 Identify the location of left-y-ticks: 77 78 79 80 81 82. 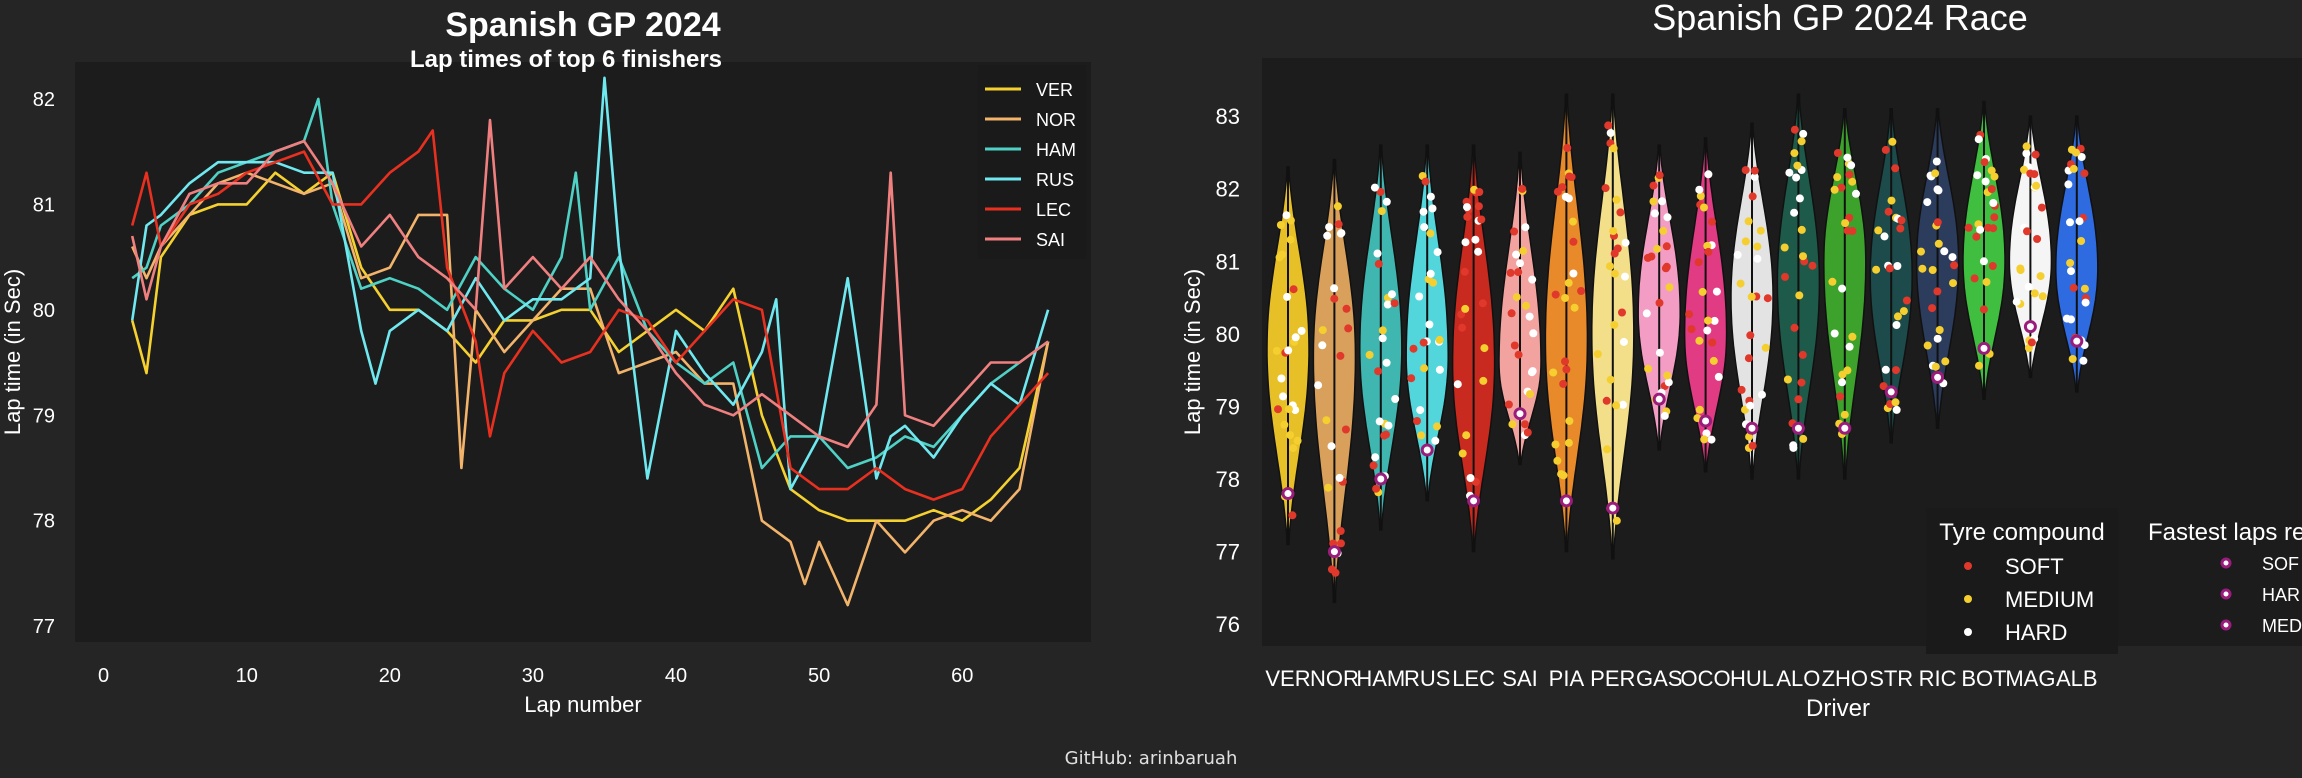
(44, 363).